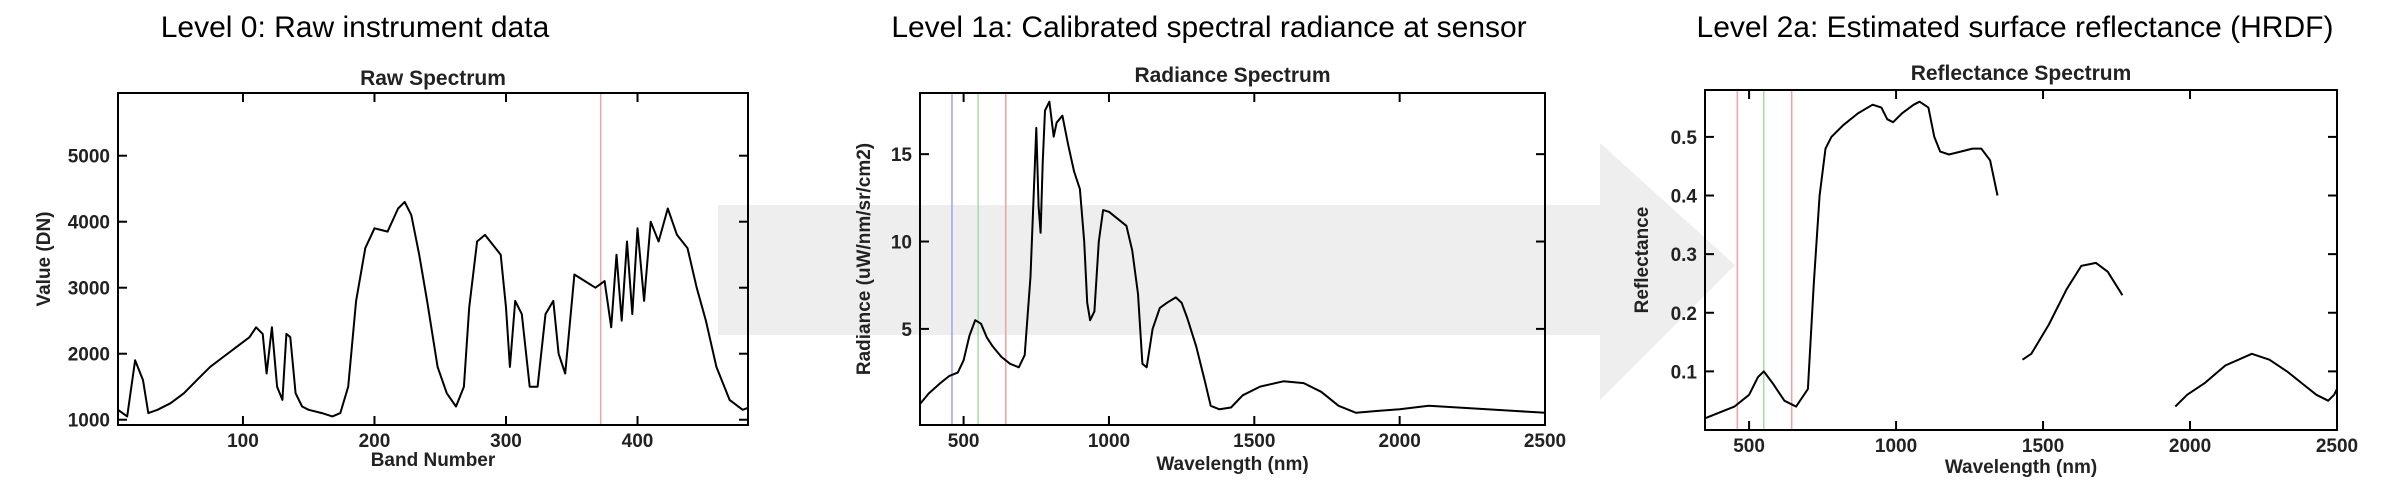  I want to click on y-tick-label: 0.3, so click(1684, 255).